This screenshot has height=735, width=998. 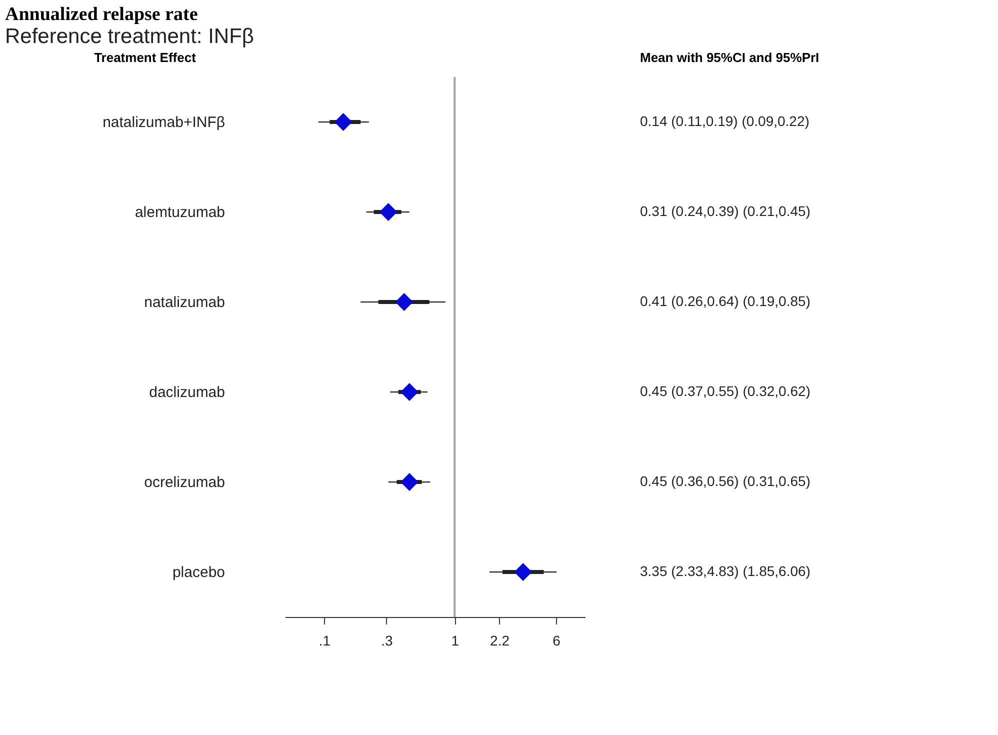 What do you see at coordinates (184, 302) in the screenshot?
I see `y-tick-label: natalizumab` at bounding box center [184, 302].